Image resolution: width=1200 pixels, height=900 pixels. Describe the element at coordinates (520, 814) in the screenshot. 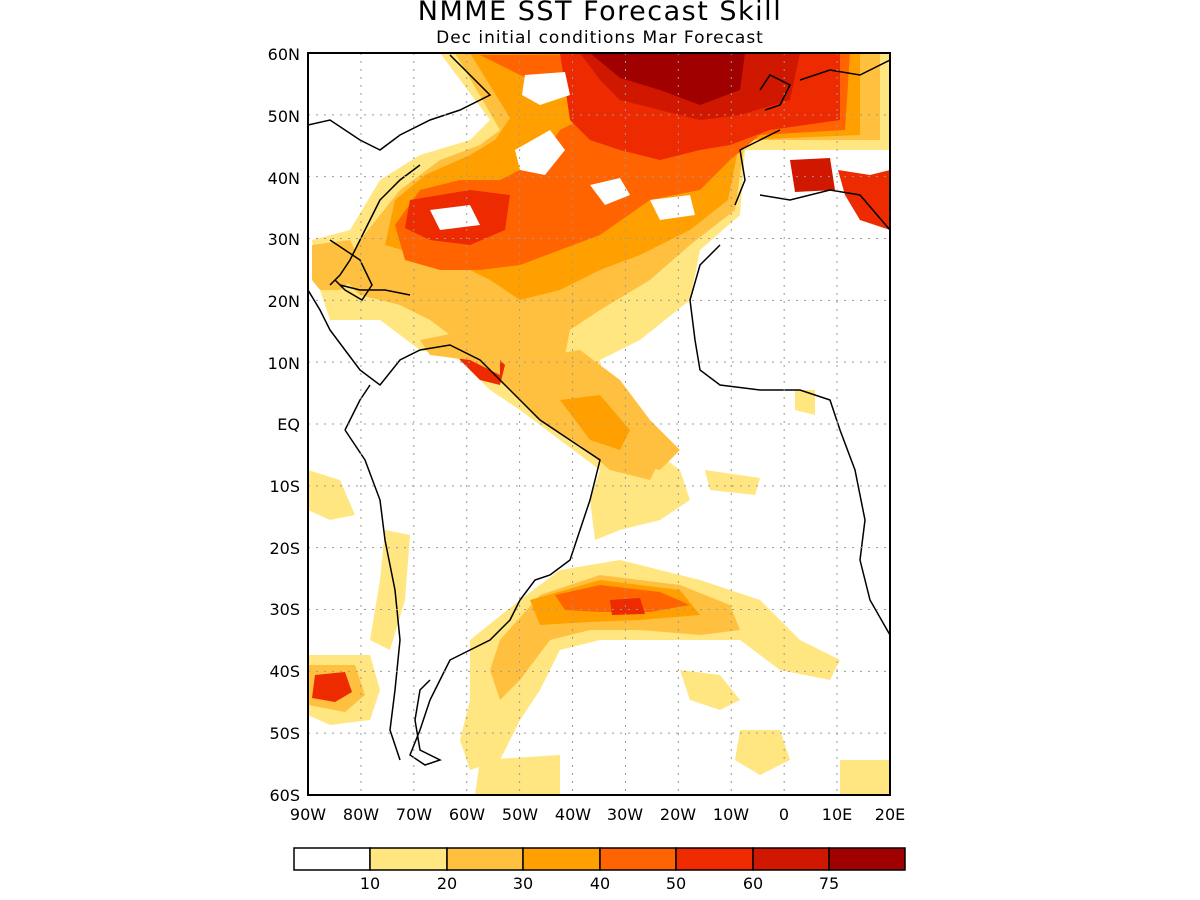

I see `lon-tick-label: 50W` at that location.